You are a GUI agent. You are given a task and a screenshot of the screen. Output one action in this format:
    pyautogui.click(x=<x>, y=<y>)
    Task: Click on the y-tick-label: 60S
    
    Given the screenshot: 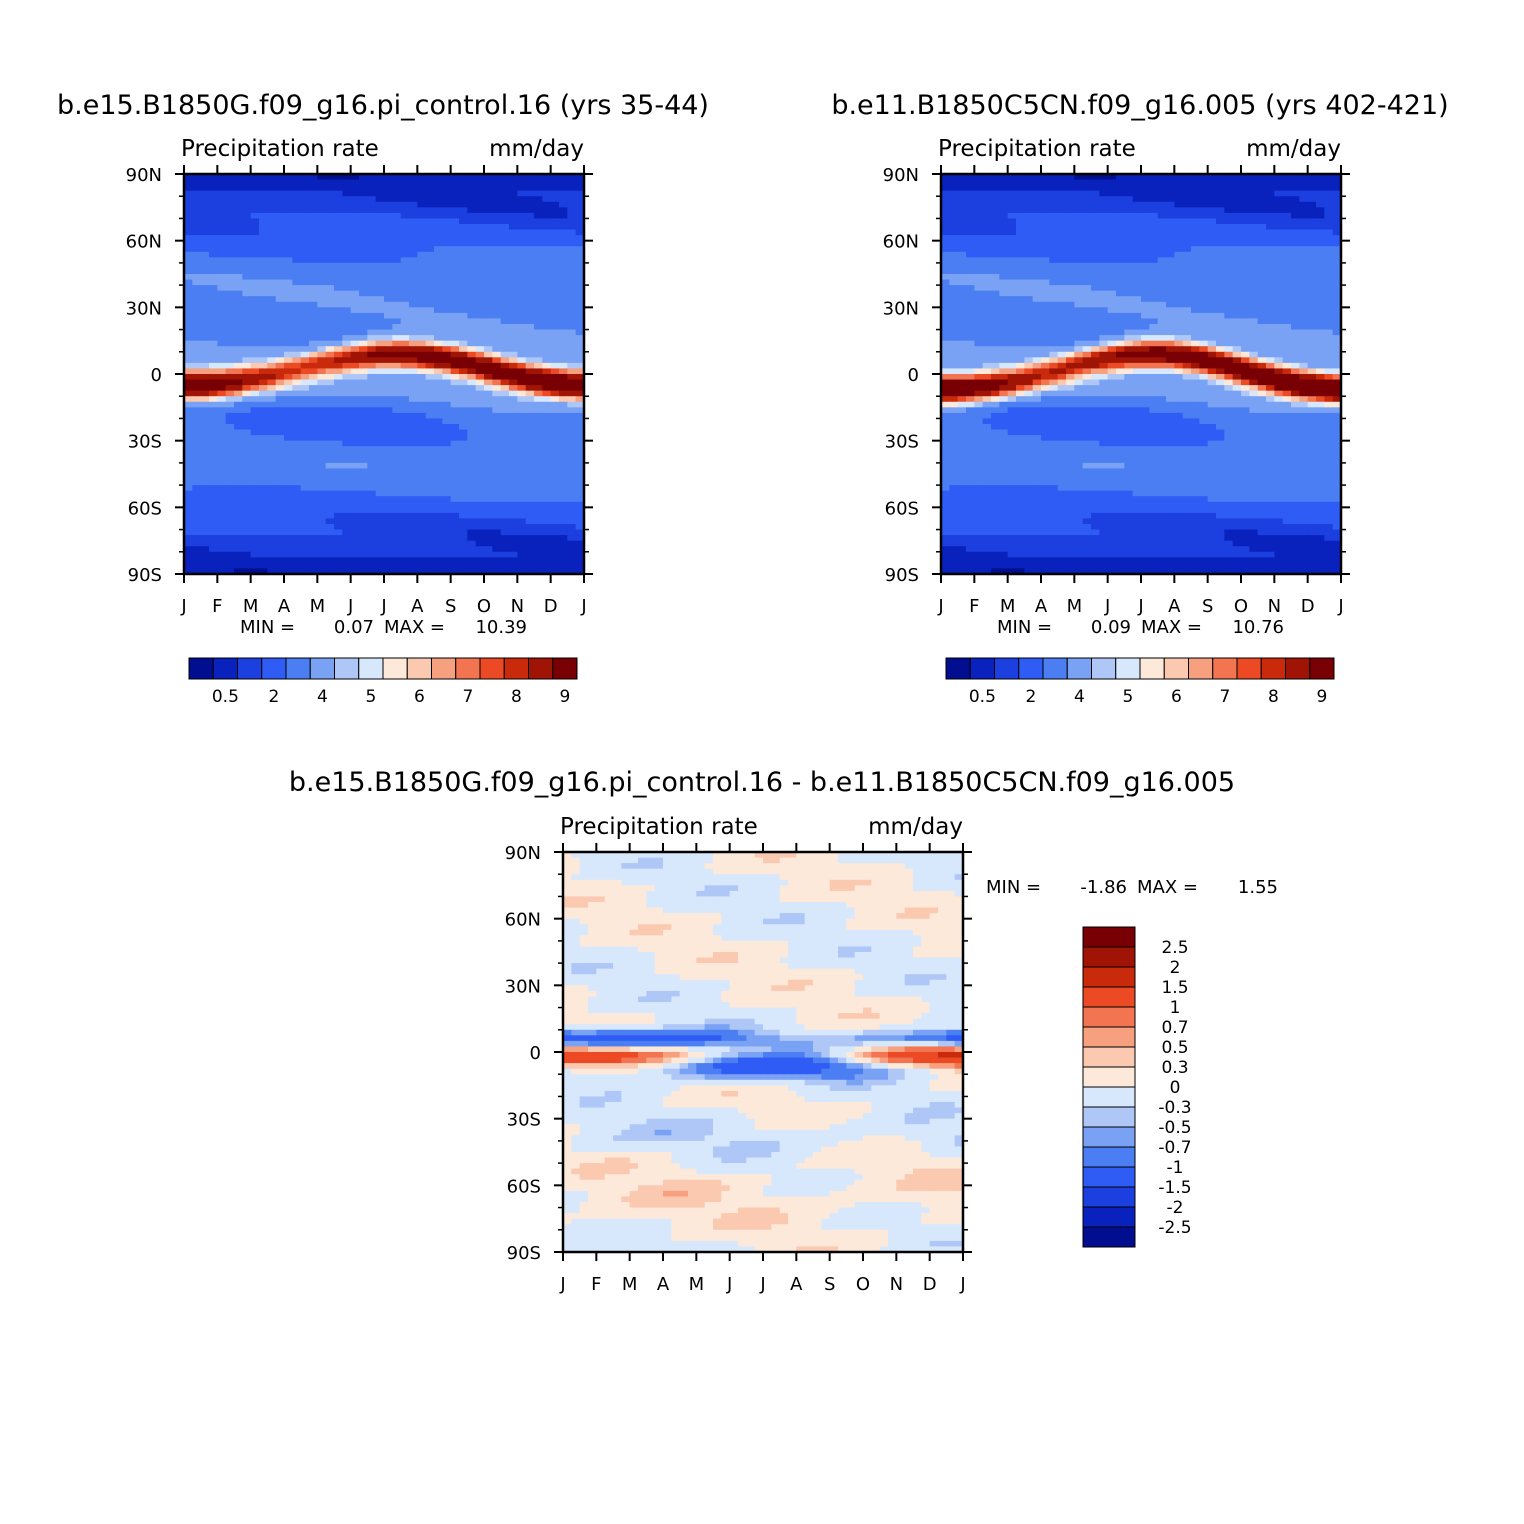 What is the action you would take?
    pyautogui.click(x=145, y=508)
    